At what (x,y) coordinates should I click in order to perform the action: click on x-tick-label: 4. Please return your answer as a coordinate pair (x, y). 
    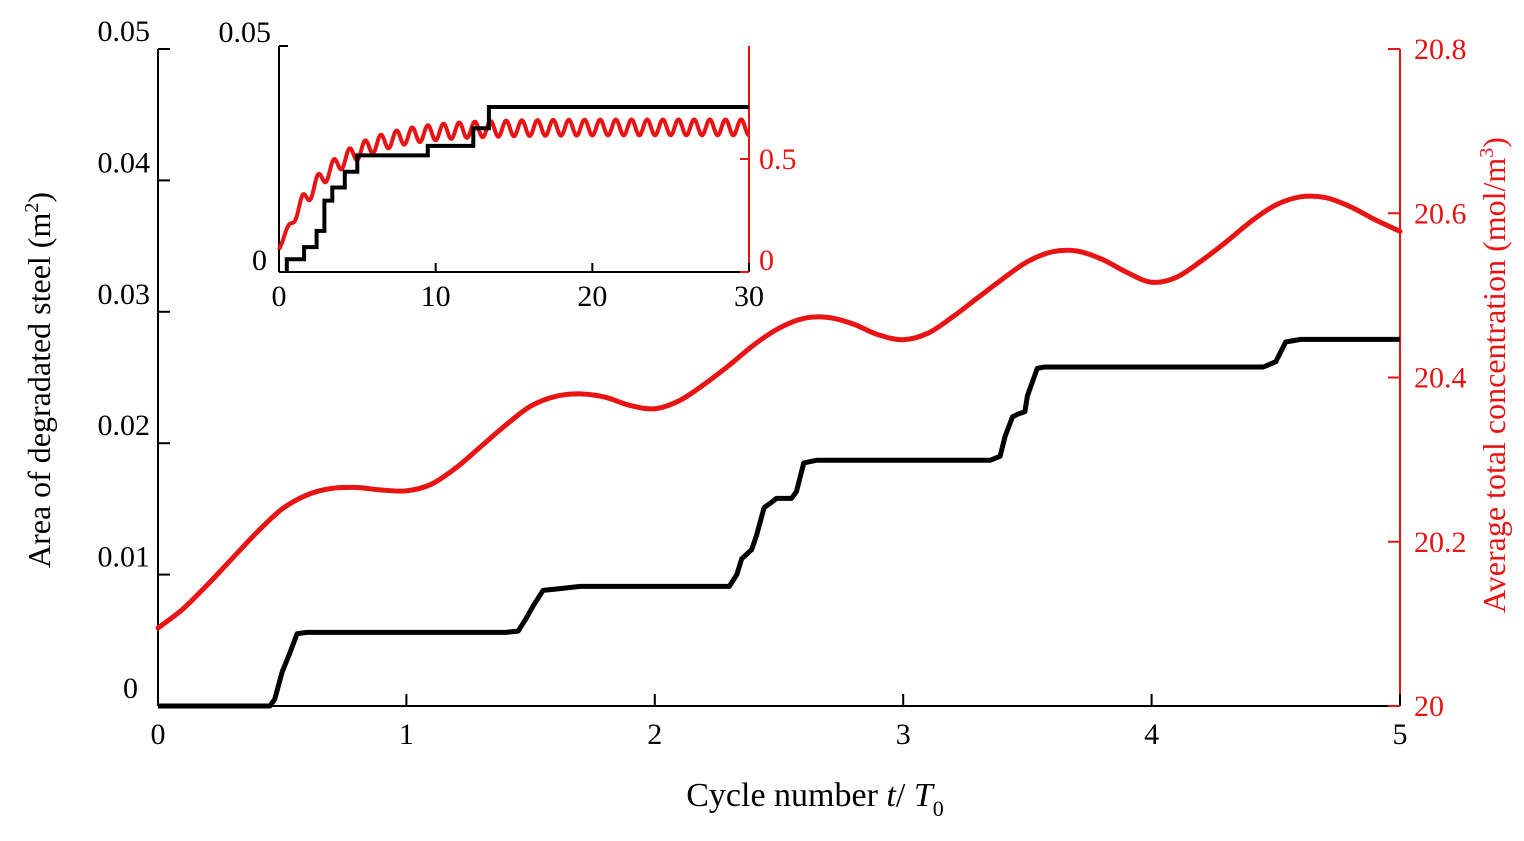
    Looking at the image, I should click on (1151, 734).